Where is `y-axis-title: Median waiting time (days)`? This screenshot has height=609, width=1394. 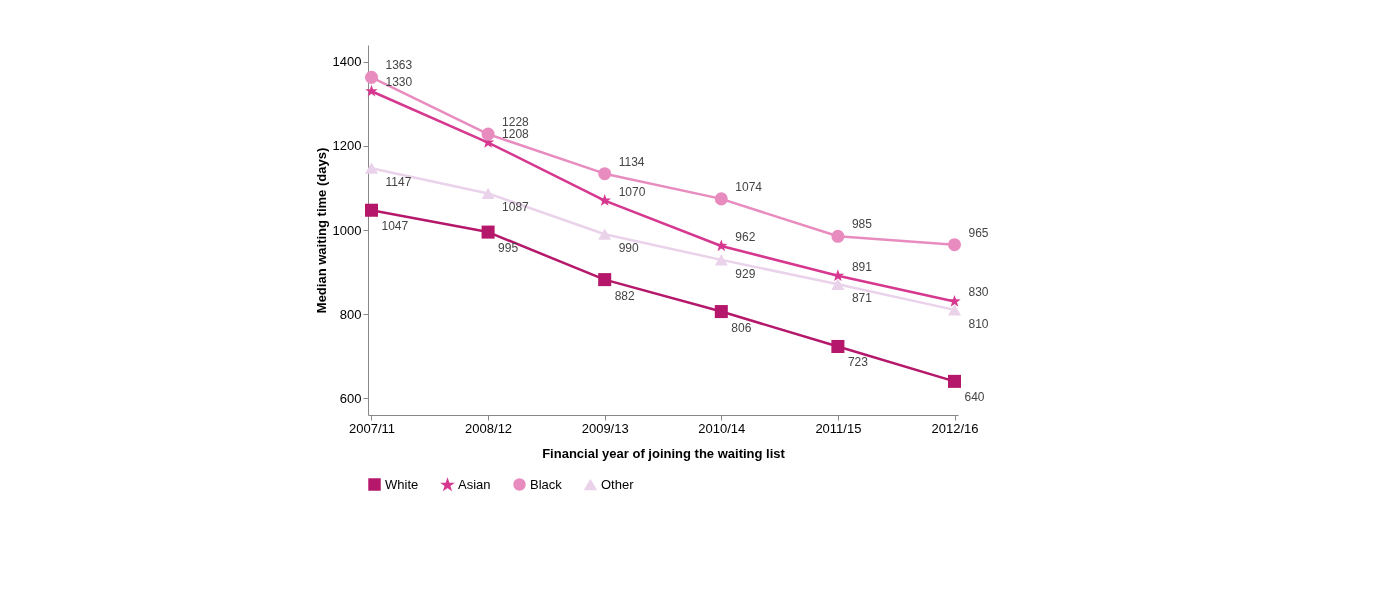 y-axis-title: Median waiting time (days) is located at coordinates (321, 230).